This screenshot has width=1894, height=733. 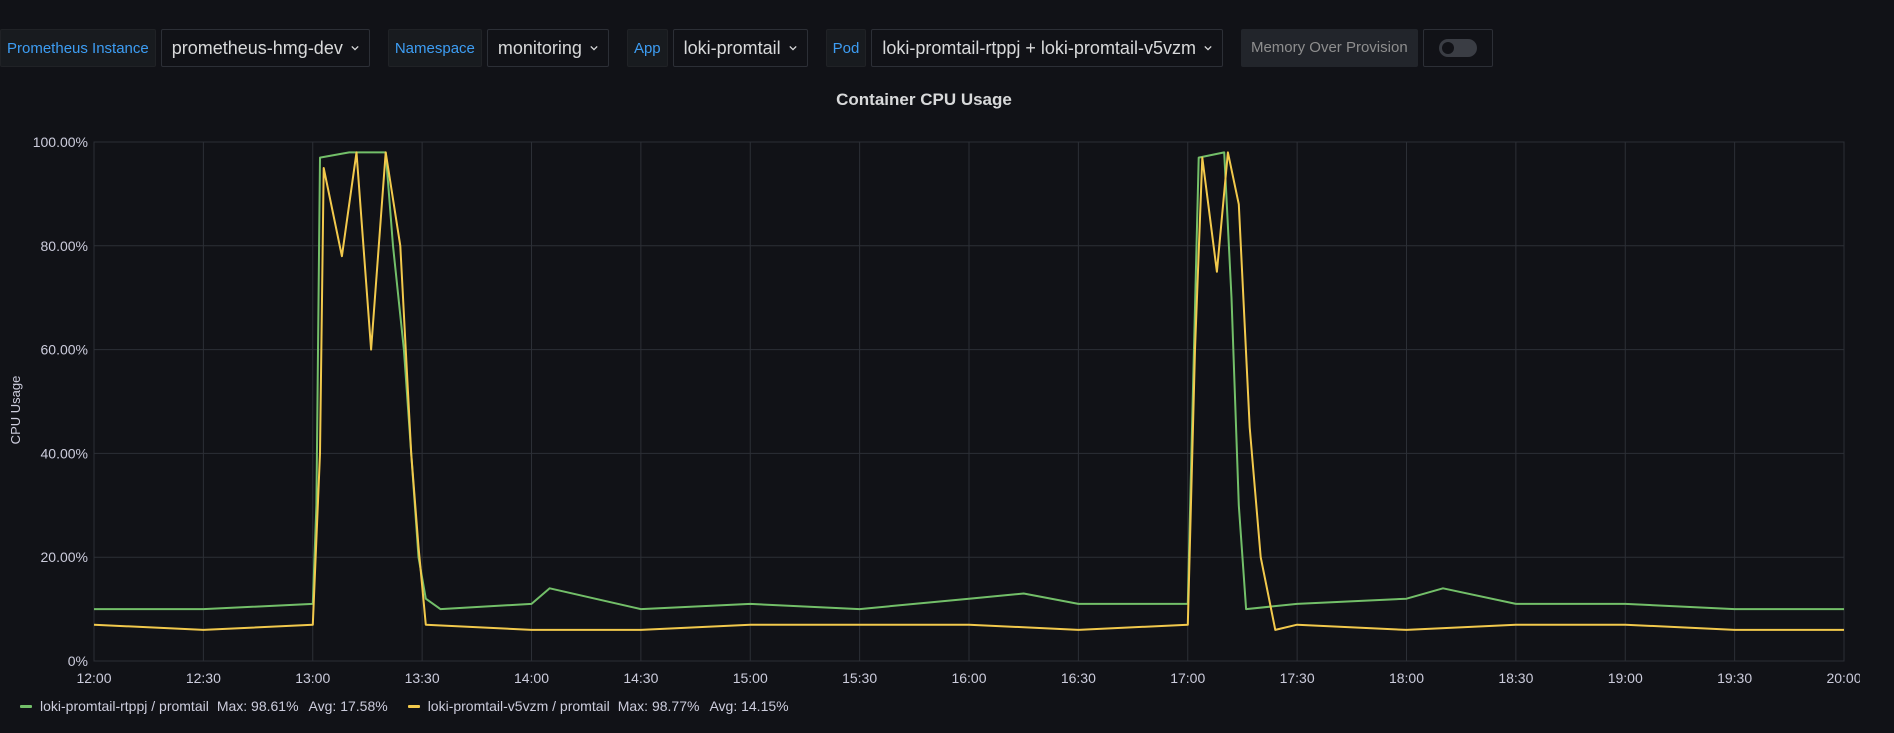 I want to click on select-value: monitoring, so click(x=539, y=48).